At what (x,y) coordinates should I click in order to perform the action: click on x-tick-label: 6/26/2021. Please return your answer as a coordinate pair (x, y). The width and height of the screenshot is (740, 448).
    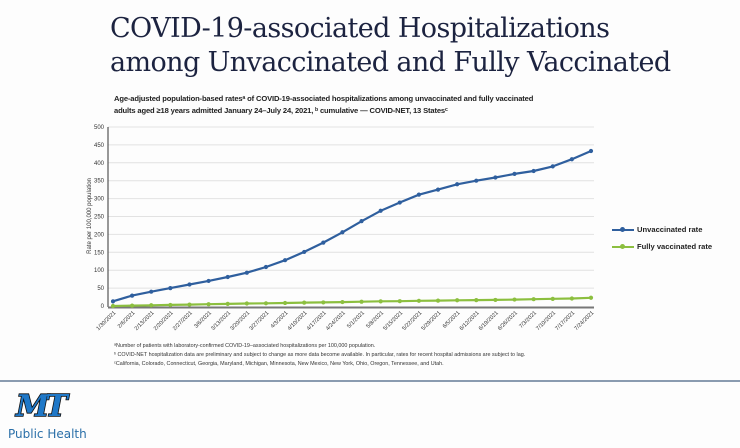
    Looking at the image, I should click on (508, 321).